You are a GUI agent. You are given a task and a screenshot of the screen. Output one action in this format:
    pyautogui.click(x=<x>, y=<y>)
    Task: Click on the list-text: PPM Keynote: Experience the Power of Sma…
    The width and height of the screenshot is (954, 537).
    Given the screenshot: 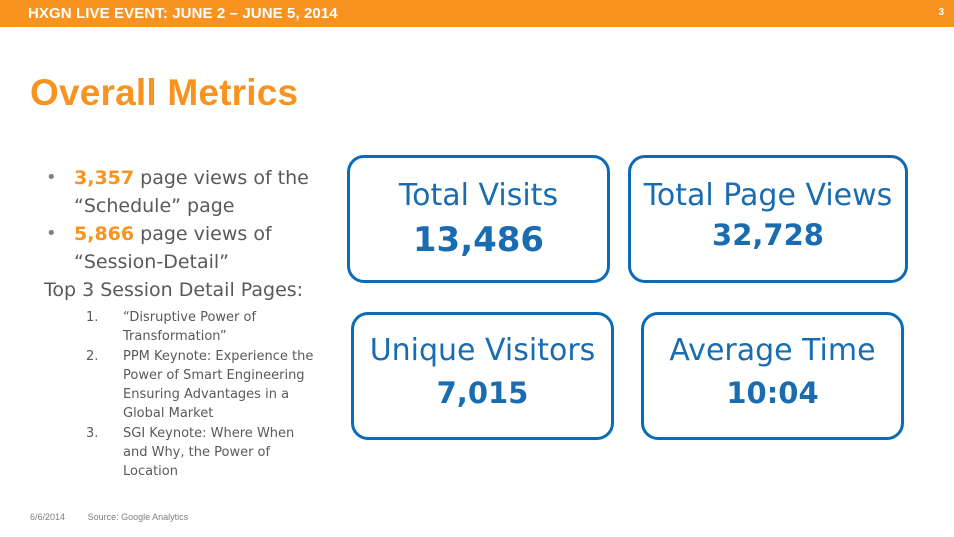 What is the action you would take?
    pyautogui.click(x=218, y=385)
    